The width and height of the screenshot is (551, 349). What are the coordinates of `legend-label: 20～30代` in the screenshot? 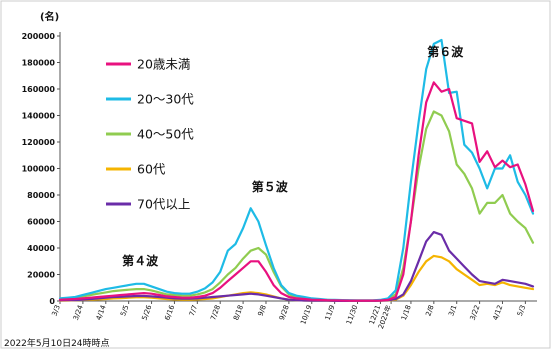 It's located at (165, 99).